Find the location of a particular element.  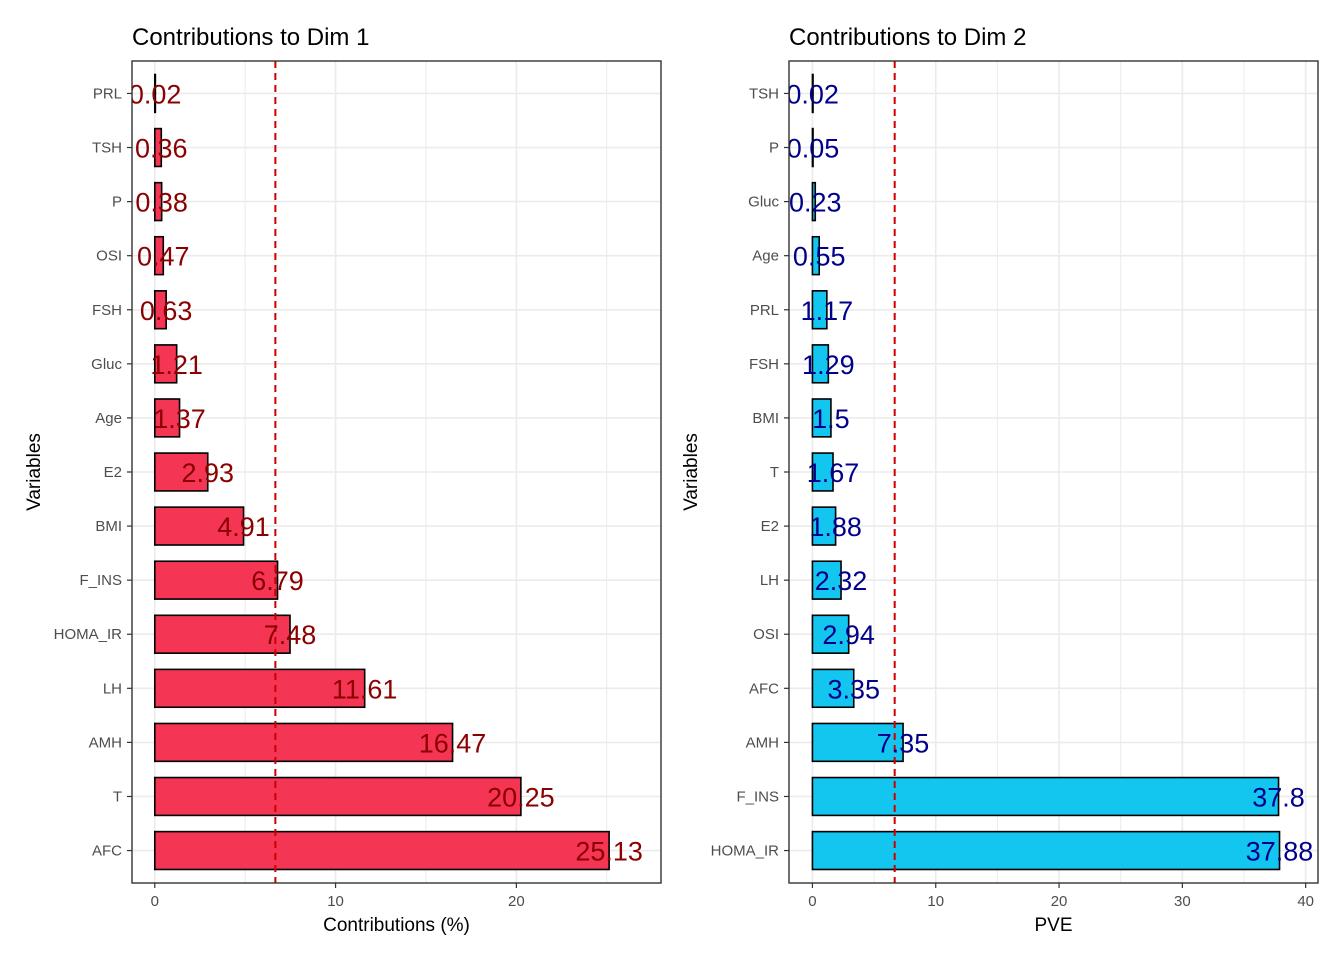

data-label: 2.32 is located at coordinates (841, 581).